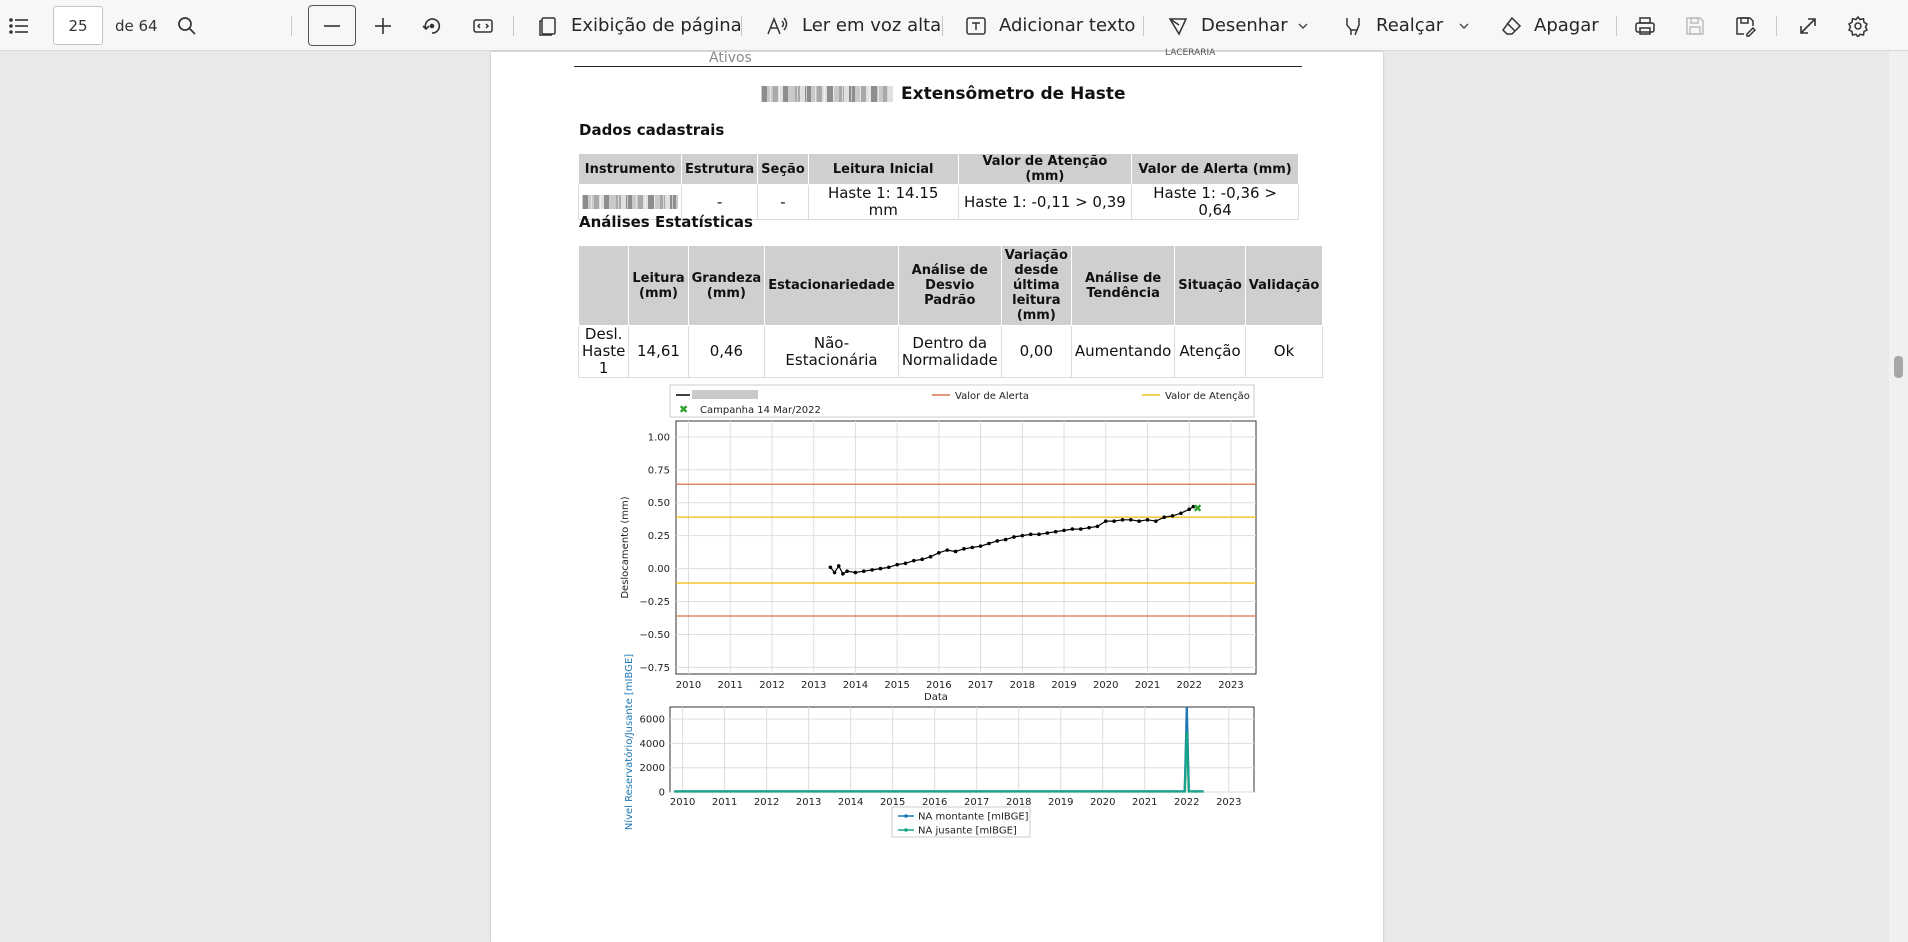 This screenshot has width=1908, height=942. What do you see at coordinates (1123, 285) in the screenshot?
I see `table-header: Análise de Tendência` at bounding box center [1123, 285].